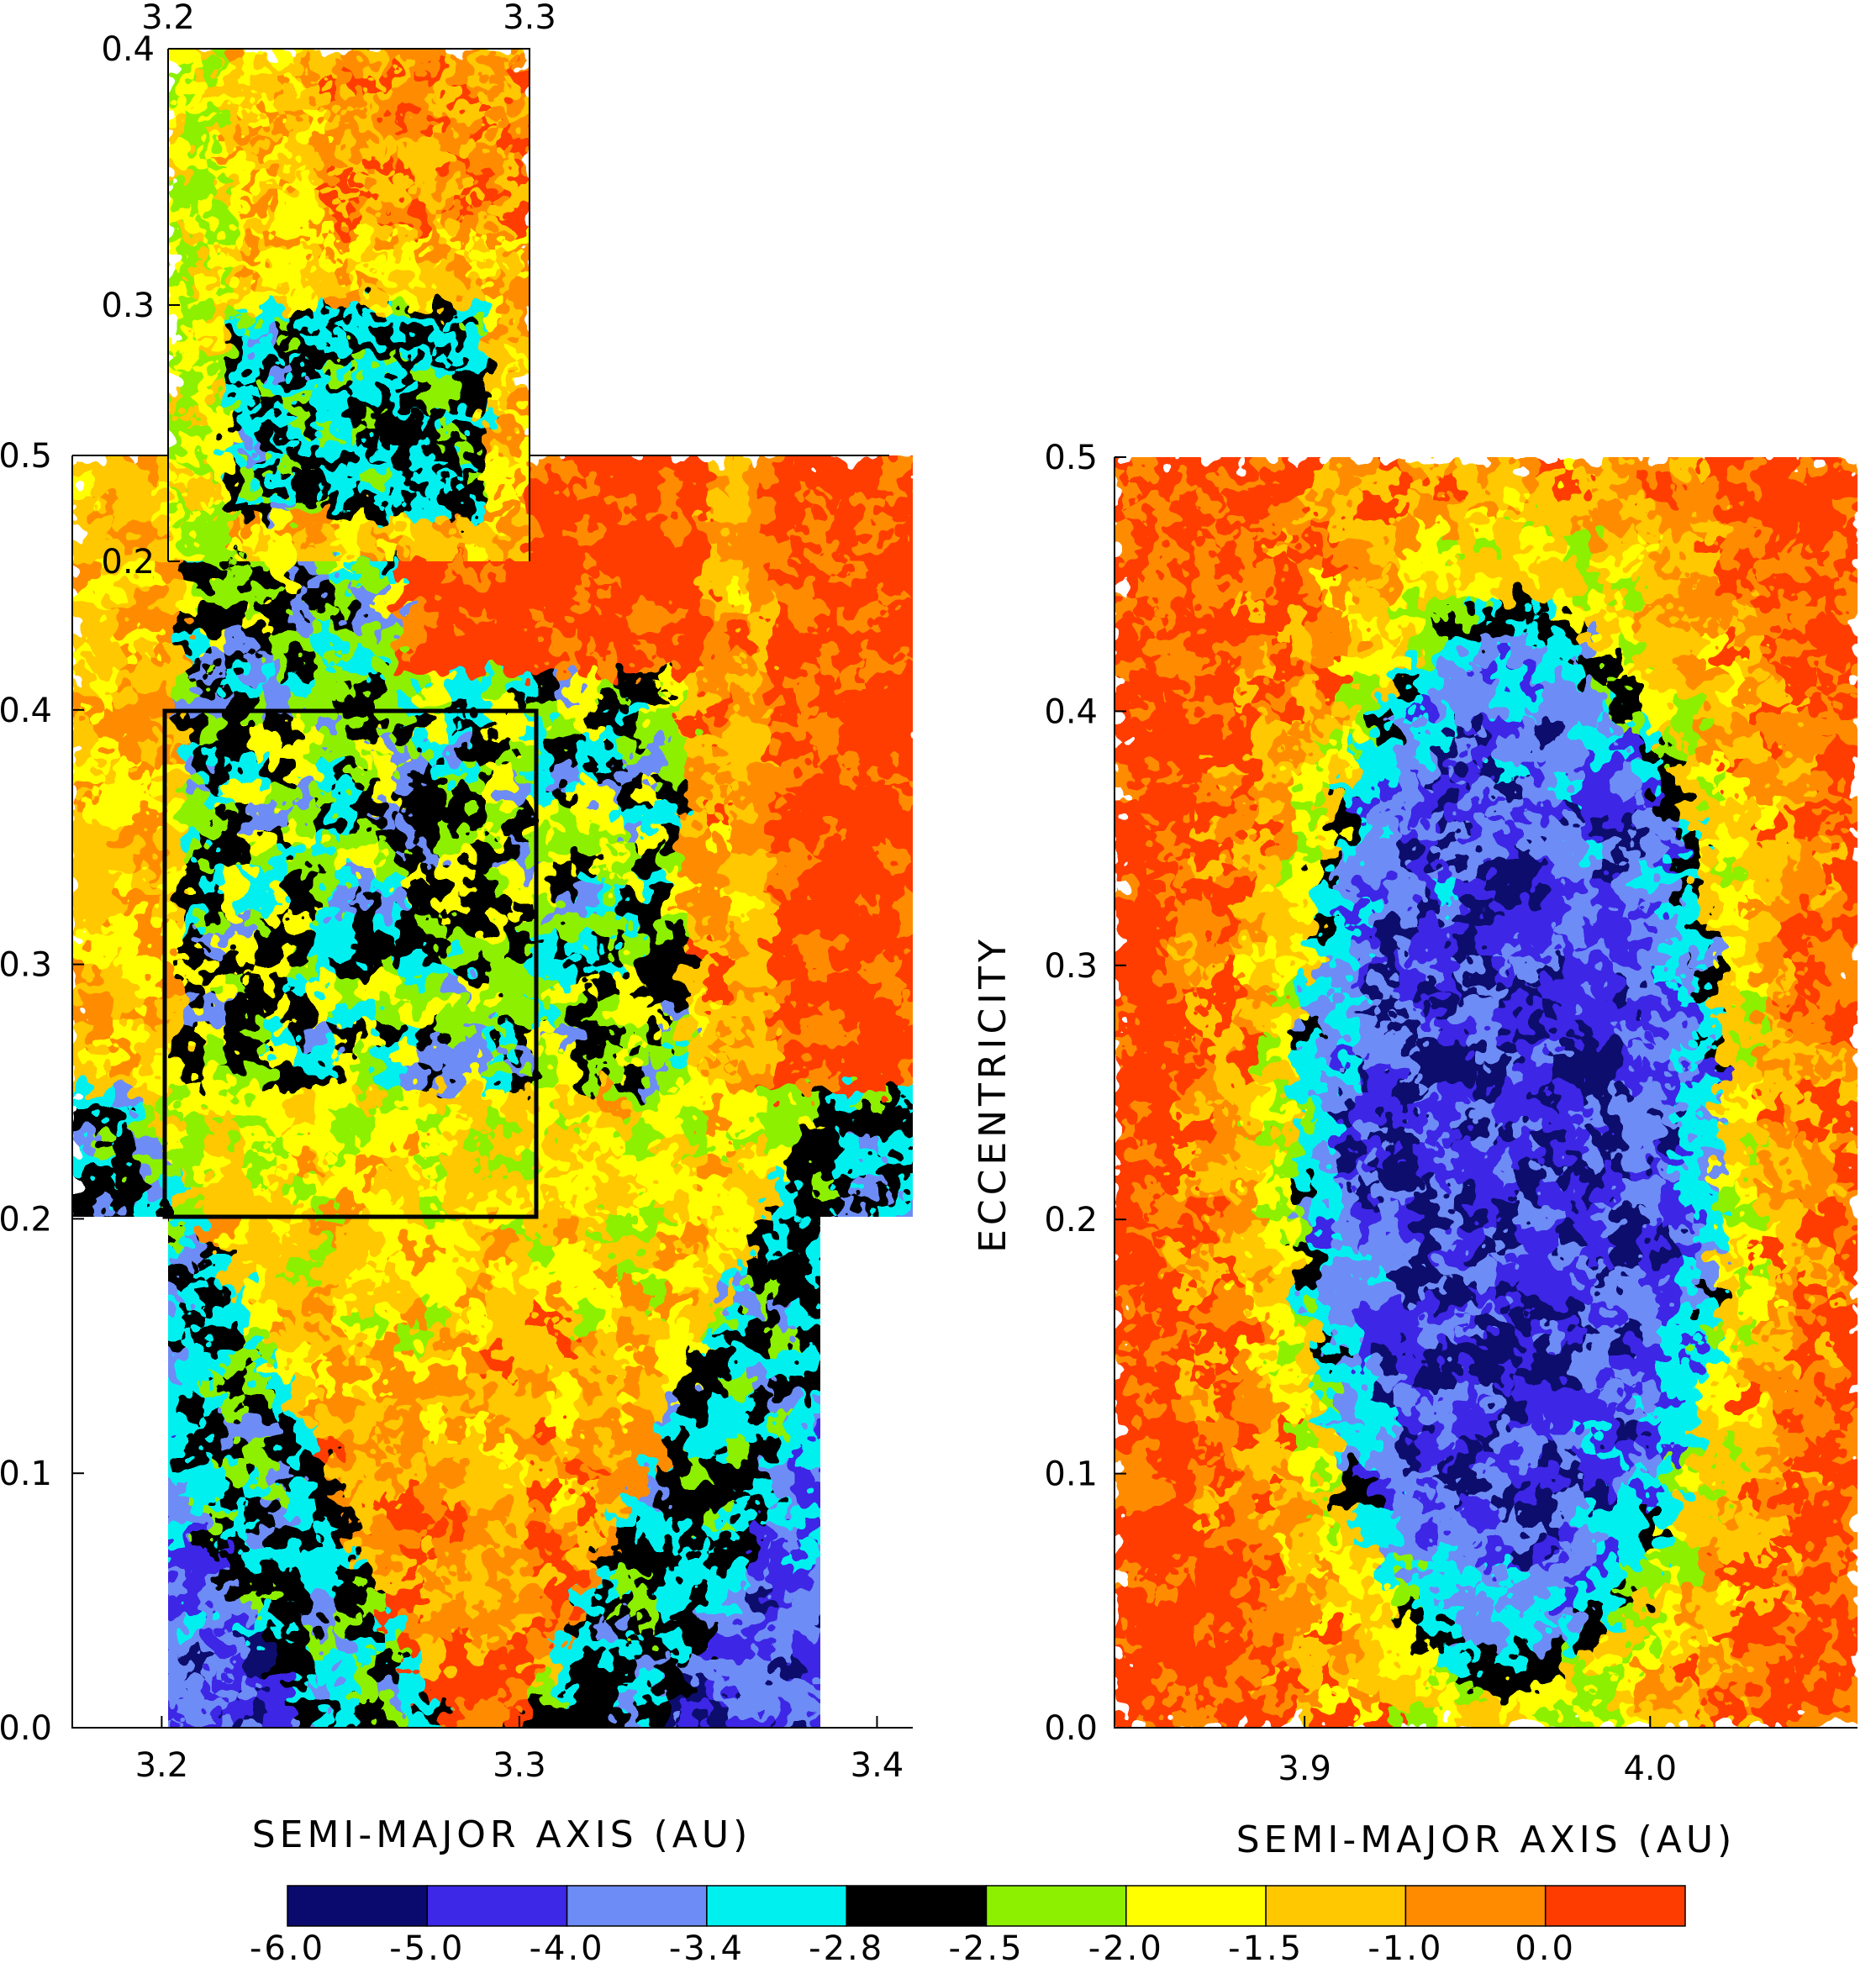 The image size is (1876, 1963). Describe the element at coordinates (502, 1835) in the screenshot. I see `left-x-axis-title: SEMI-MAJOR AXIS (AU)` at that location.